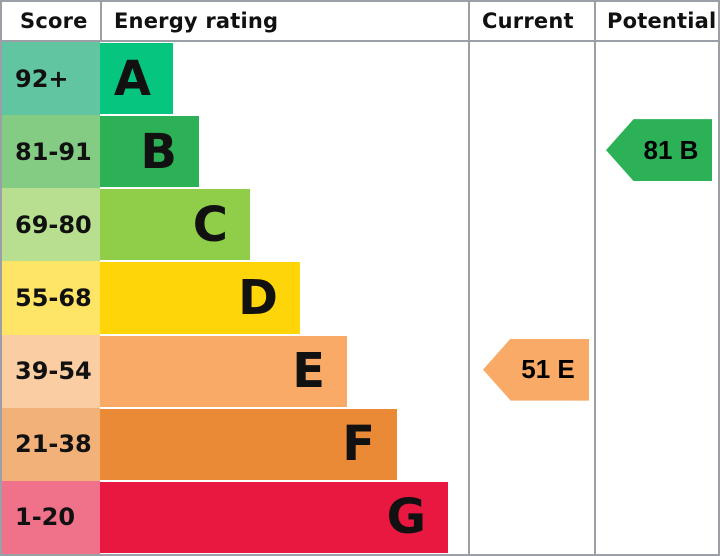 The width and height of the screenshot is (720, 556). Describe the element at coordinates (52, 21) in the screenshot. I see `header-score: Score` at that location.